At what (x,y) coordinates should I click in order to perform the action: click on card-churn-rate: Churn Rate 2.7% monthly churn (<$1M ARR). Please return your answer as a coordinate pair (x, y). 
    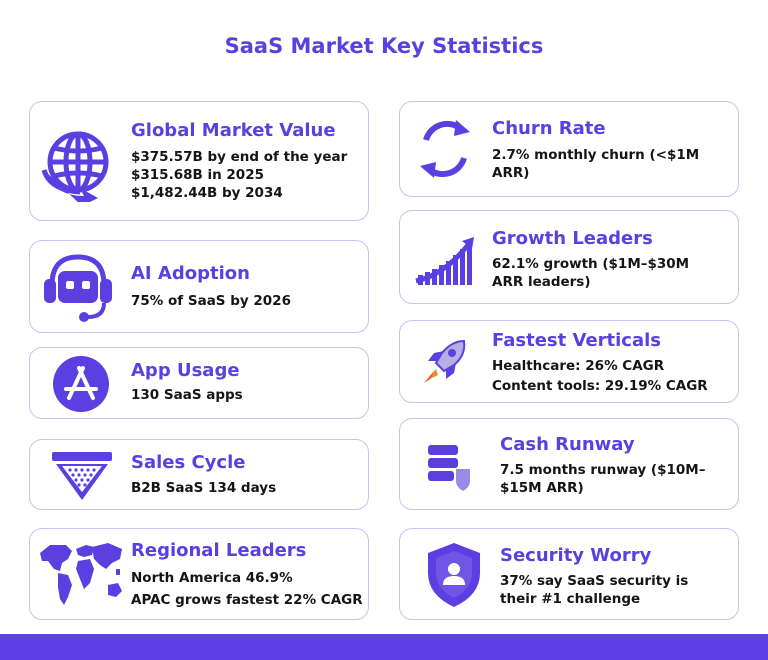
    Looking at the image, I should click on (569, 149).